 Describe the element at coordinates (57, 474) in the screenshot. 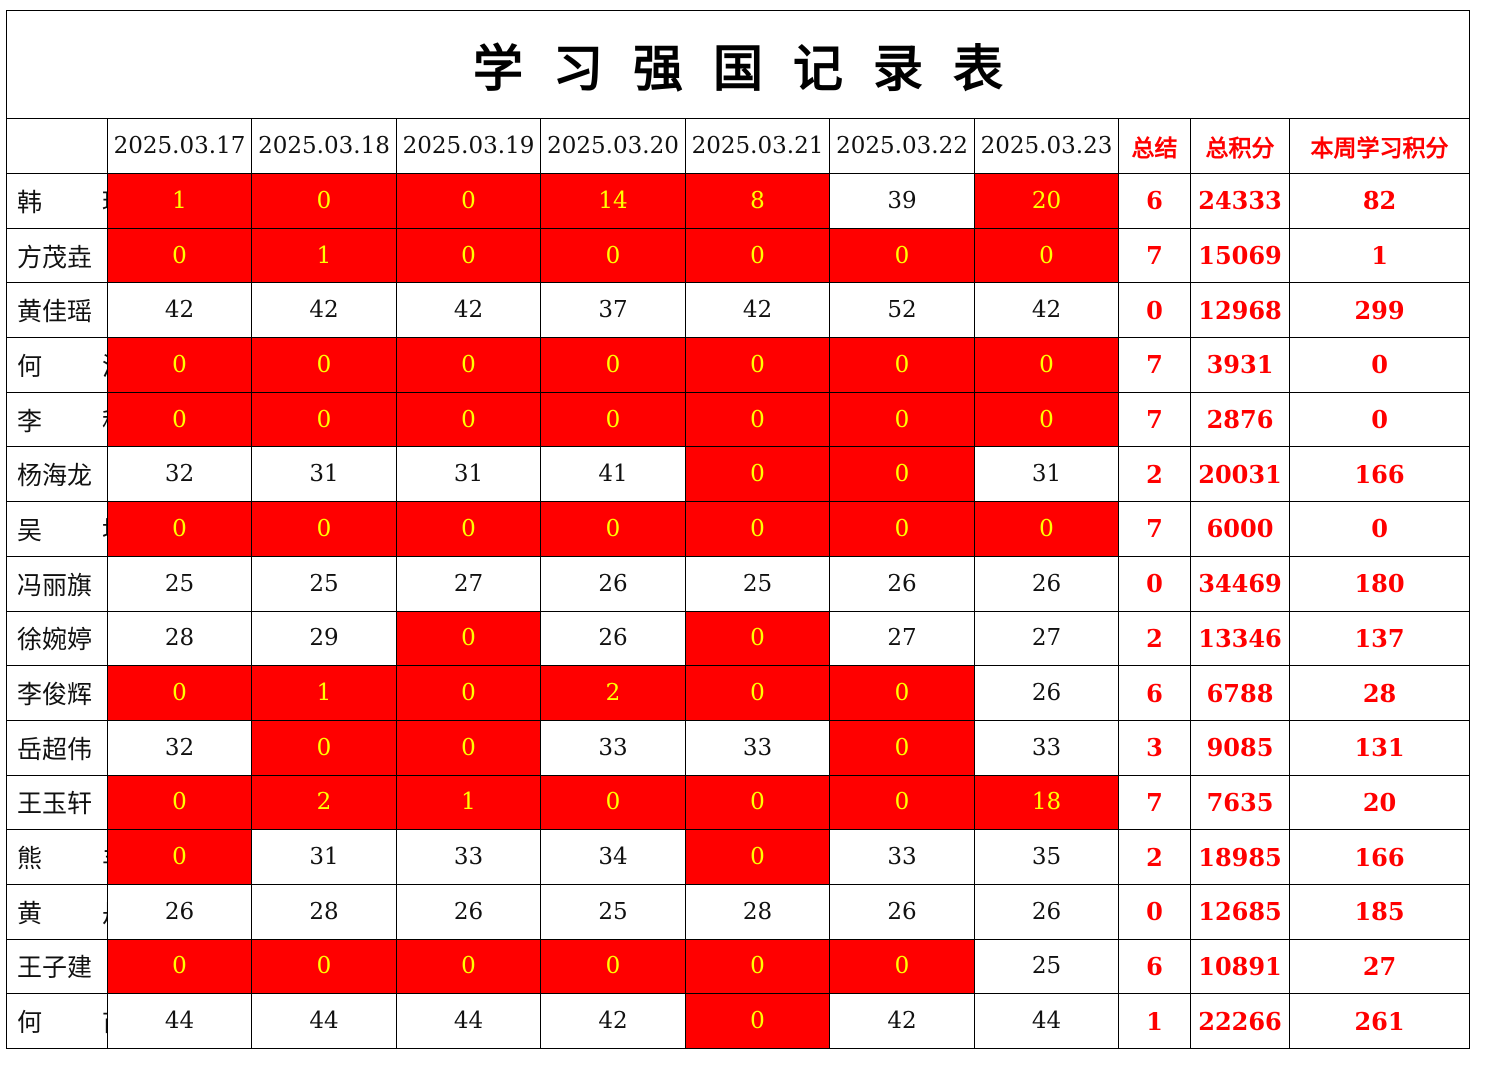

I see `person-name: 杨海龙` at that location.